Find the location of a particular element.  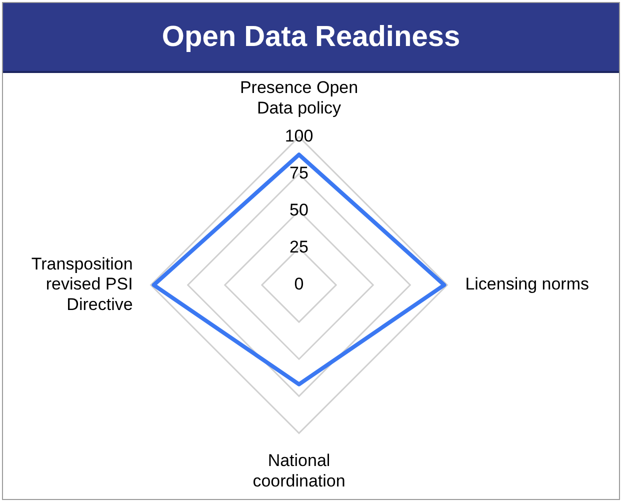

spoke-label: Presence Open Data policy is located at coordinates (299, 98).